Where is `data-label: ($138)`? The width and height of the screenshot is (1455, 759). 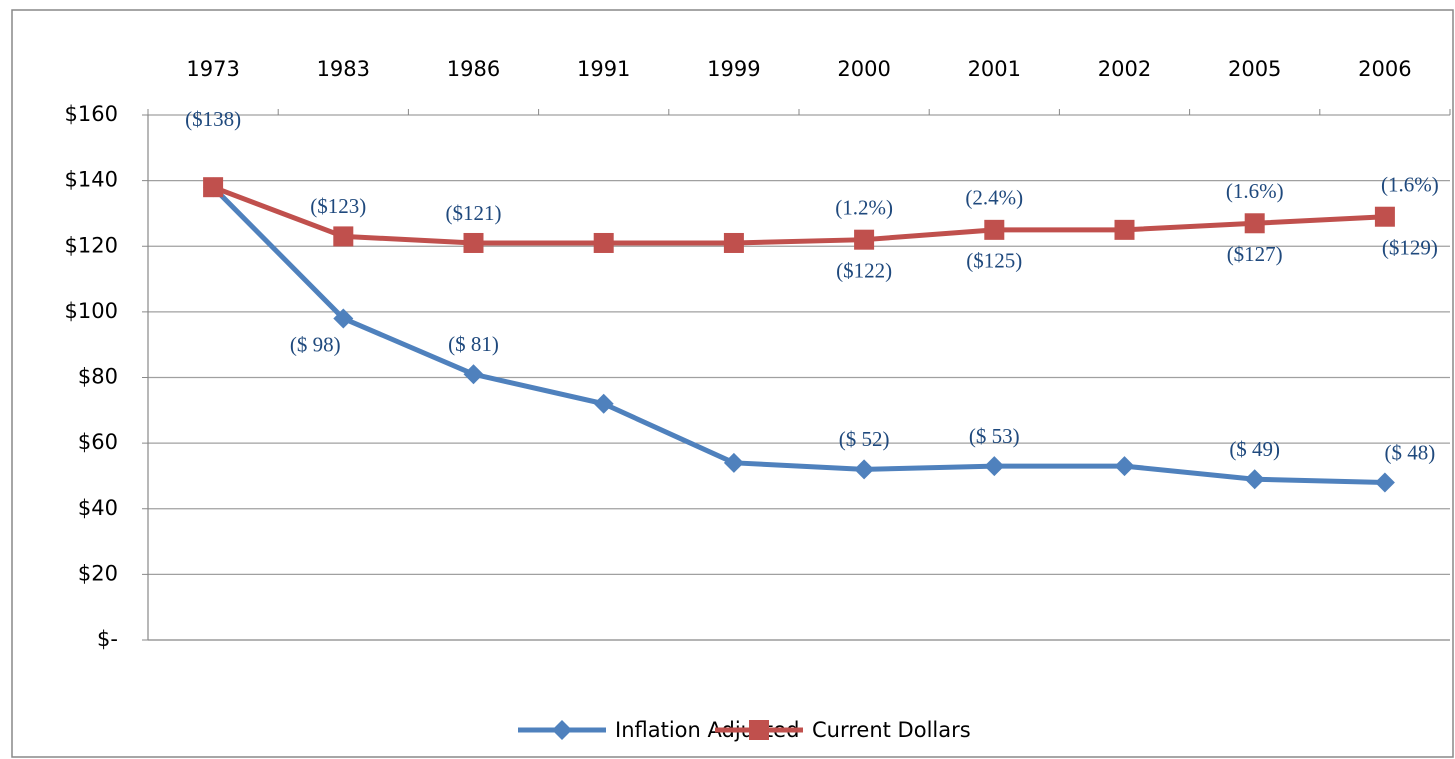 data-label: ($138) is located at coordinates (213, 119).